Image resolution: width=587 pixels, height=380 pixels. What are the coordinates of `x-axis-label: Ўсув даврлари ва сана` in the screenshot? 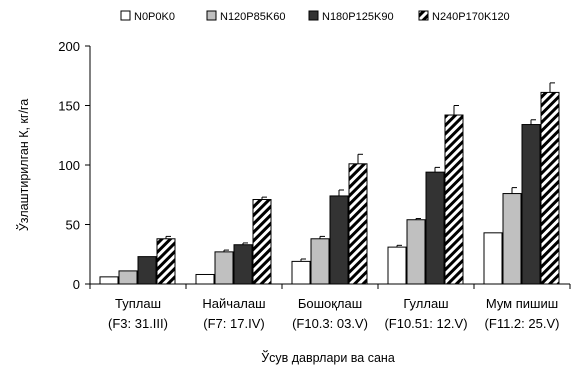 It's located at (328, 357).